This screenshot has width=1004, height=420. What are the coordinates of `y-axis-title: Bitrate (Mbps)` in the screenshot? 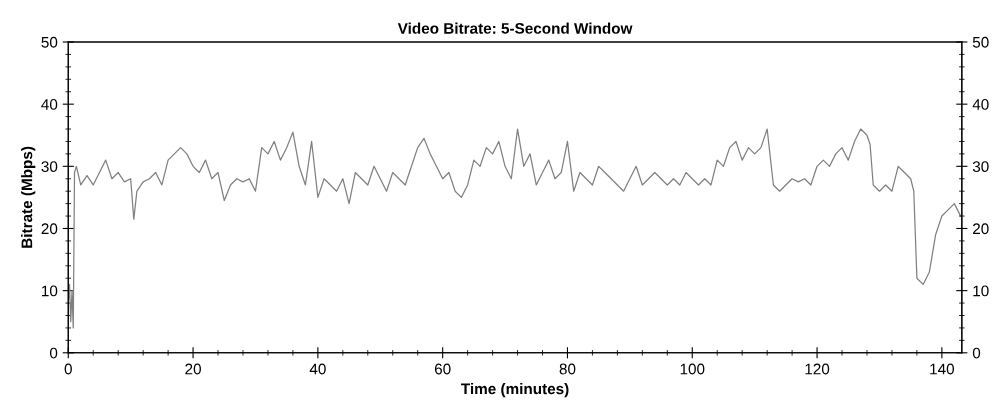 It's located at (28, 197).